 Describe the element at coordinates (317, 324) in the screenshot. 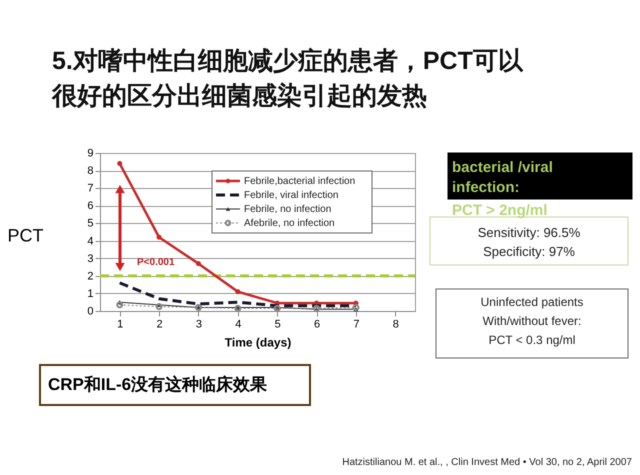

I see `x-tick-label: 6` at that location.